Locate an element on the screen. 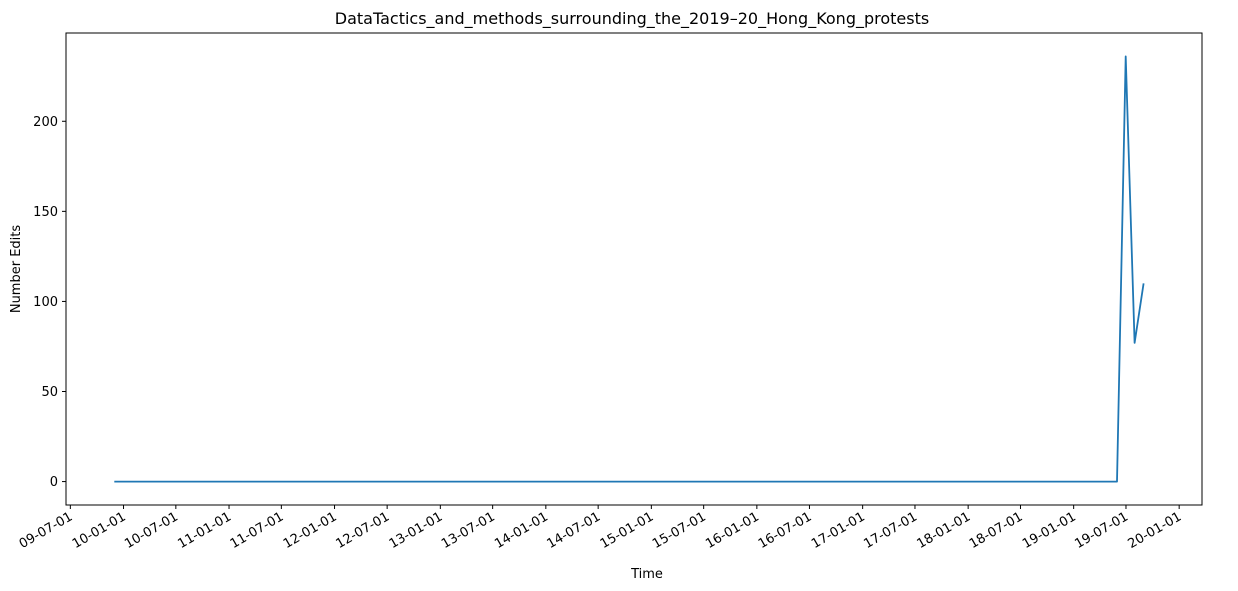 Image resolution: width=1238 pixels, height=591 pixels. y-axis-label: Number Edits is located at coordinates (16, 269).